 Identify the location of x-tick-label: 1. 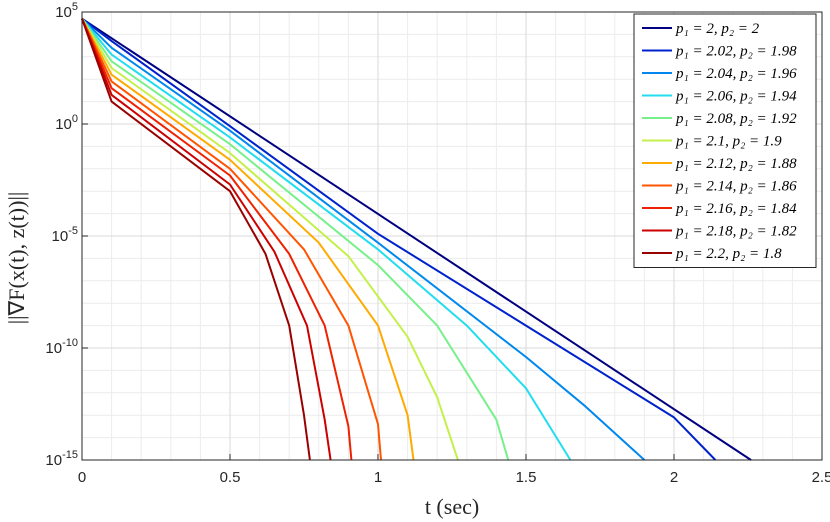
(378, 477).